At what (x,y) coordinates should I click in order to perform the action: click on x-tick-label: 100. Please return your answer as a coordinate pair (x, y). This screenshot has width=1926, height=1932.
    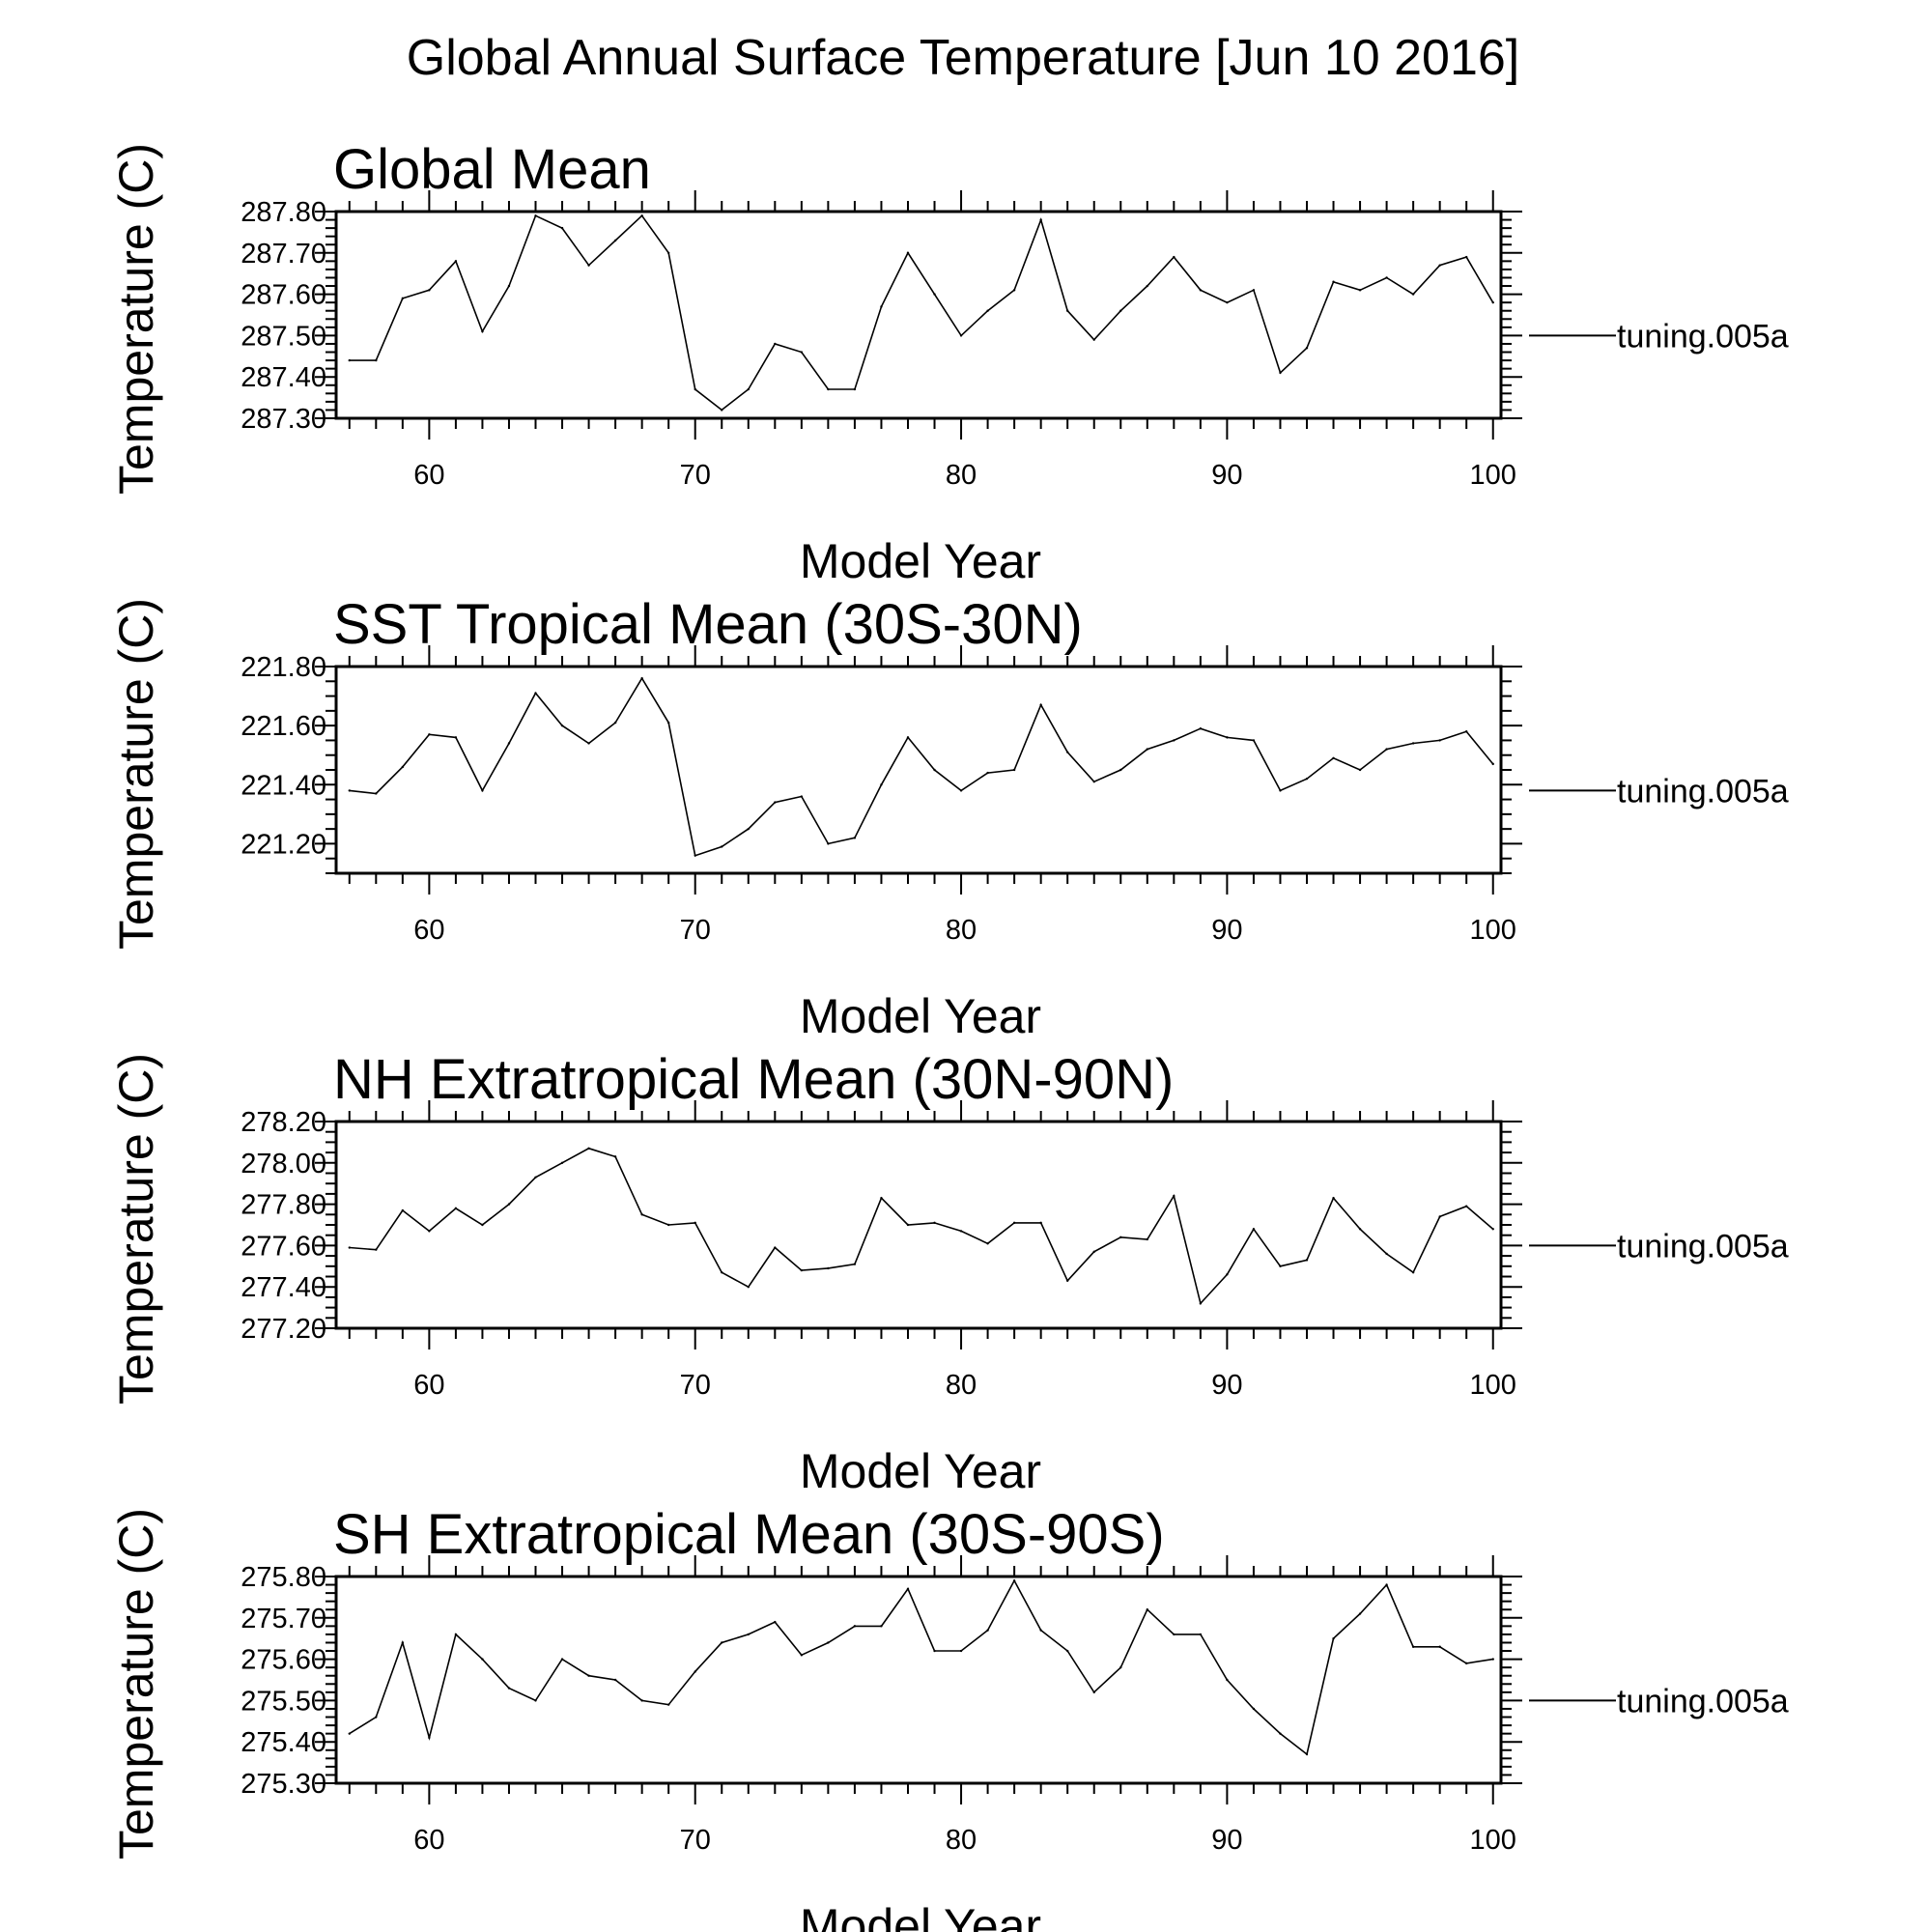
    Looking at the image, I should click on (1493, 930).